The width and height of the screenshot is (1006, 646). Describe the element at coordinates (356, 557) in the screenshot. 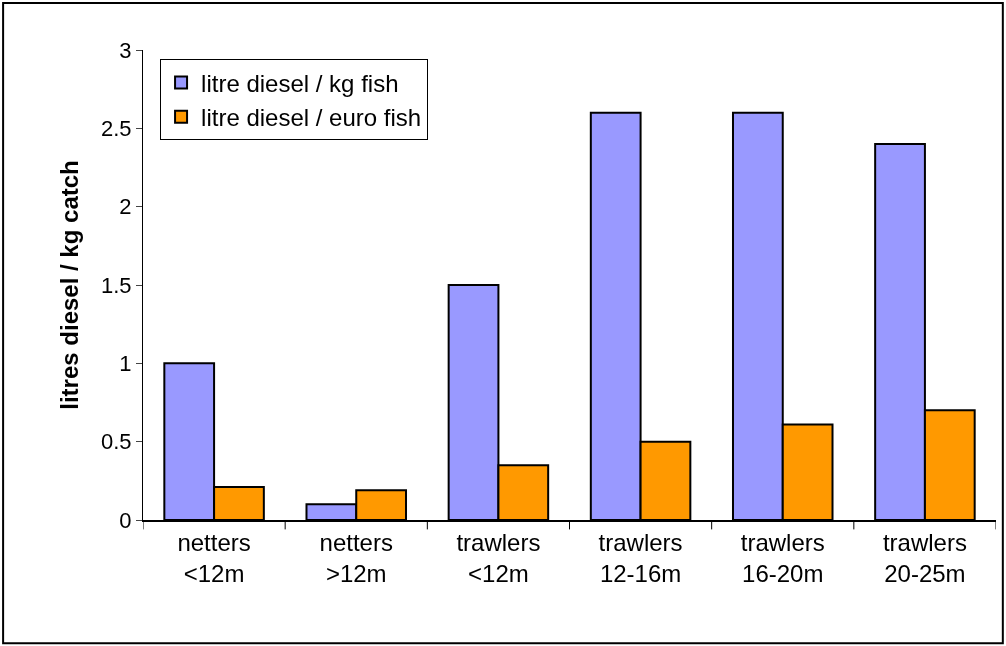

I see `x-tick-label: netters >12m` at that location.